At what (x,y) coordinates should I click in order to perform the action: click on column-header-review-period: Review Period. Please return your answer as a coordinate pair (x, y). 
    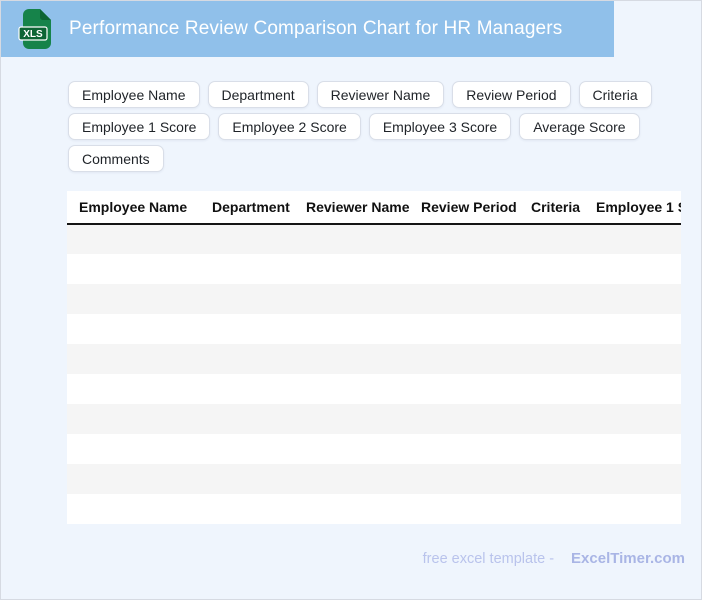
    Looking at the image, I should click on (469, 207).